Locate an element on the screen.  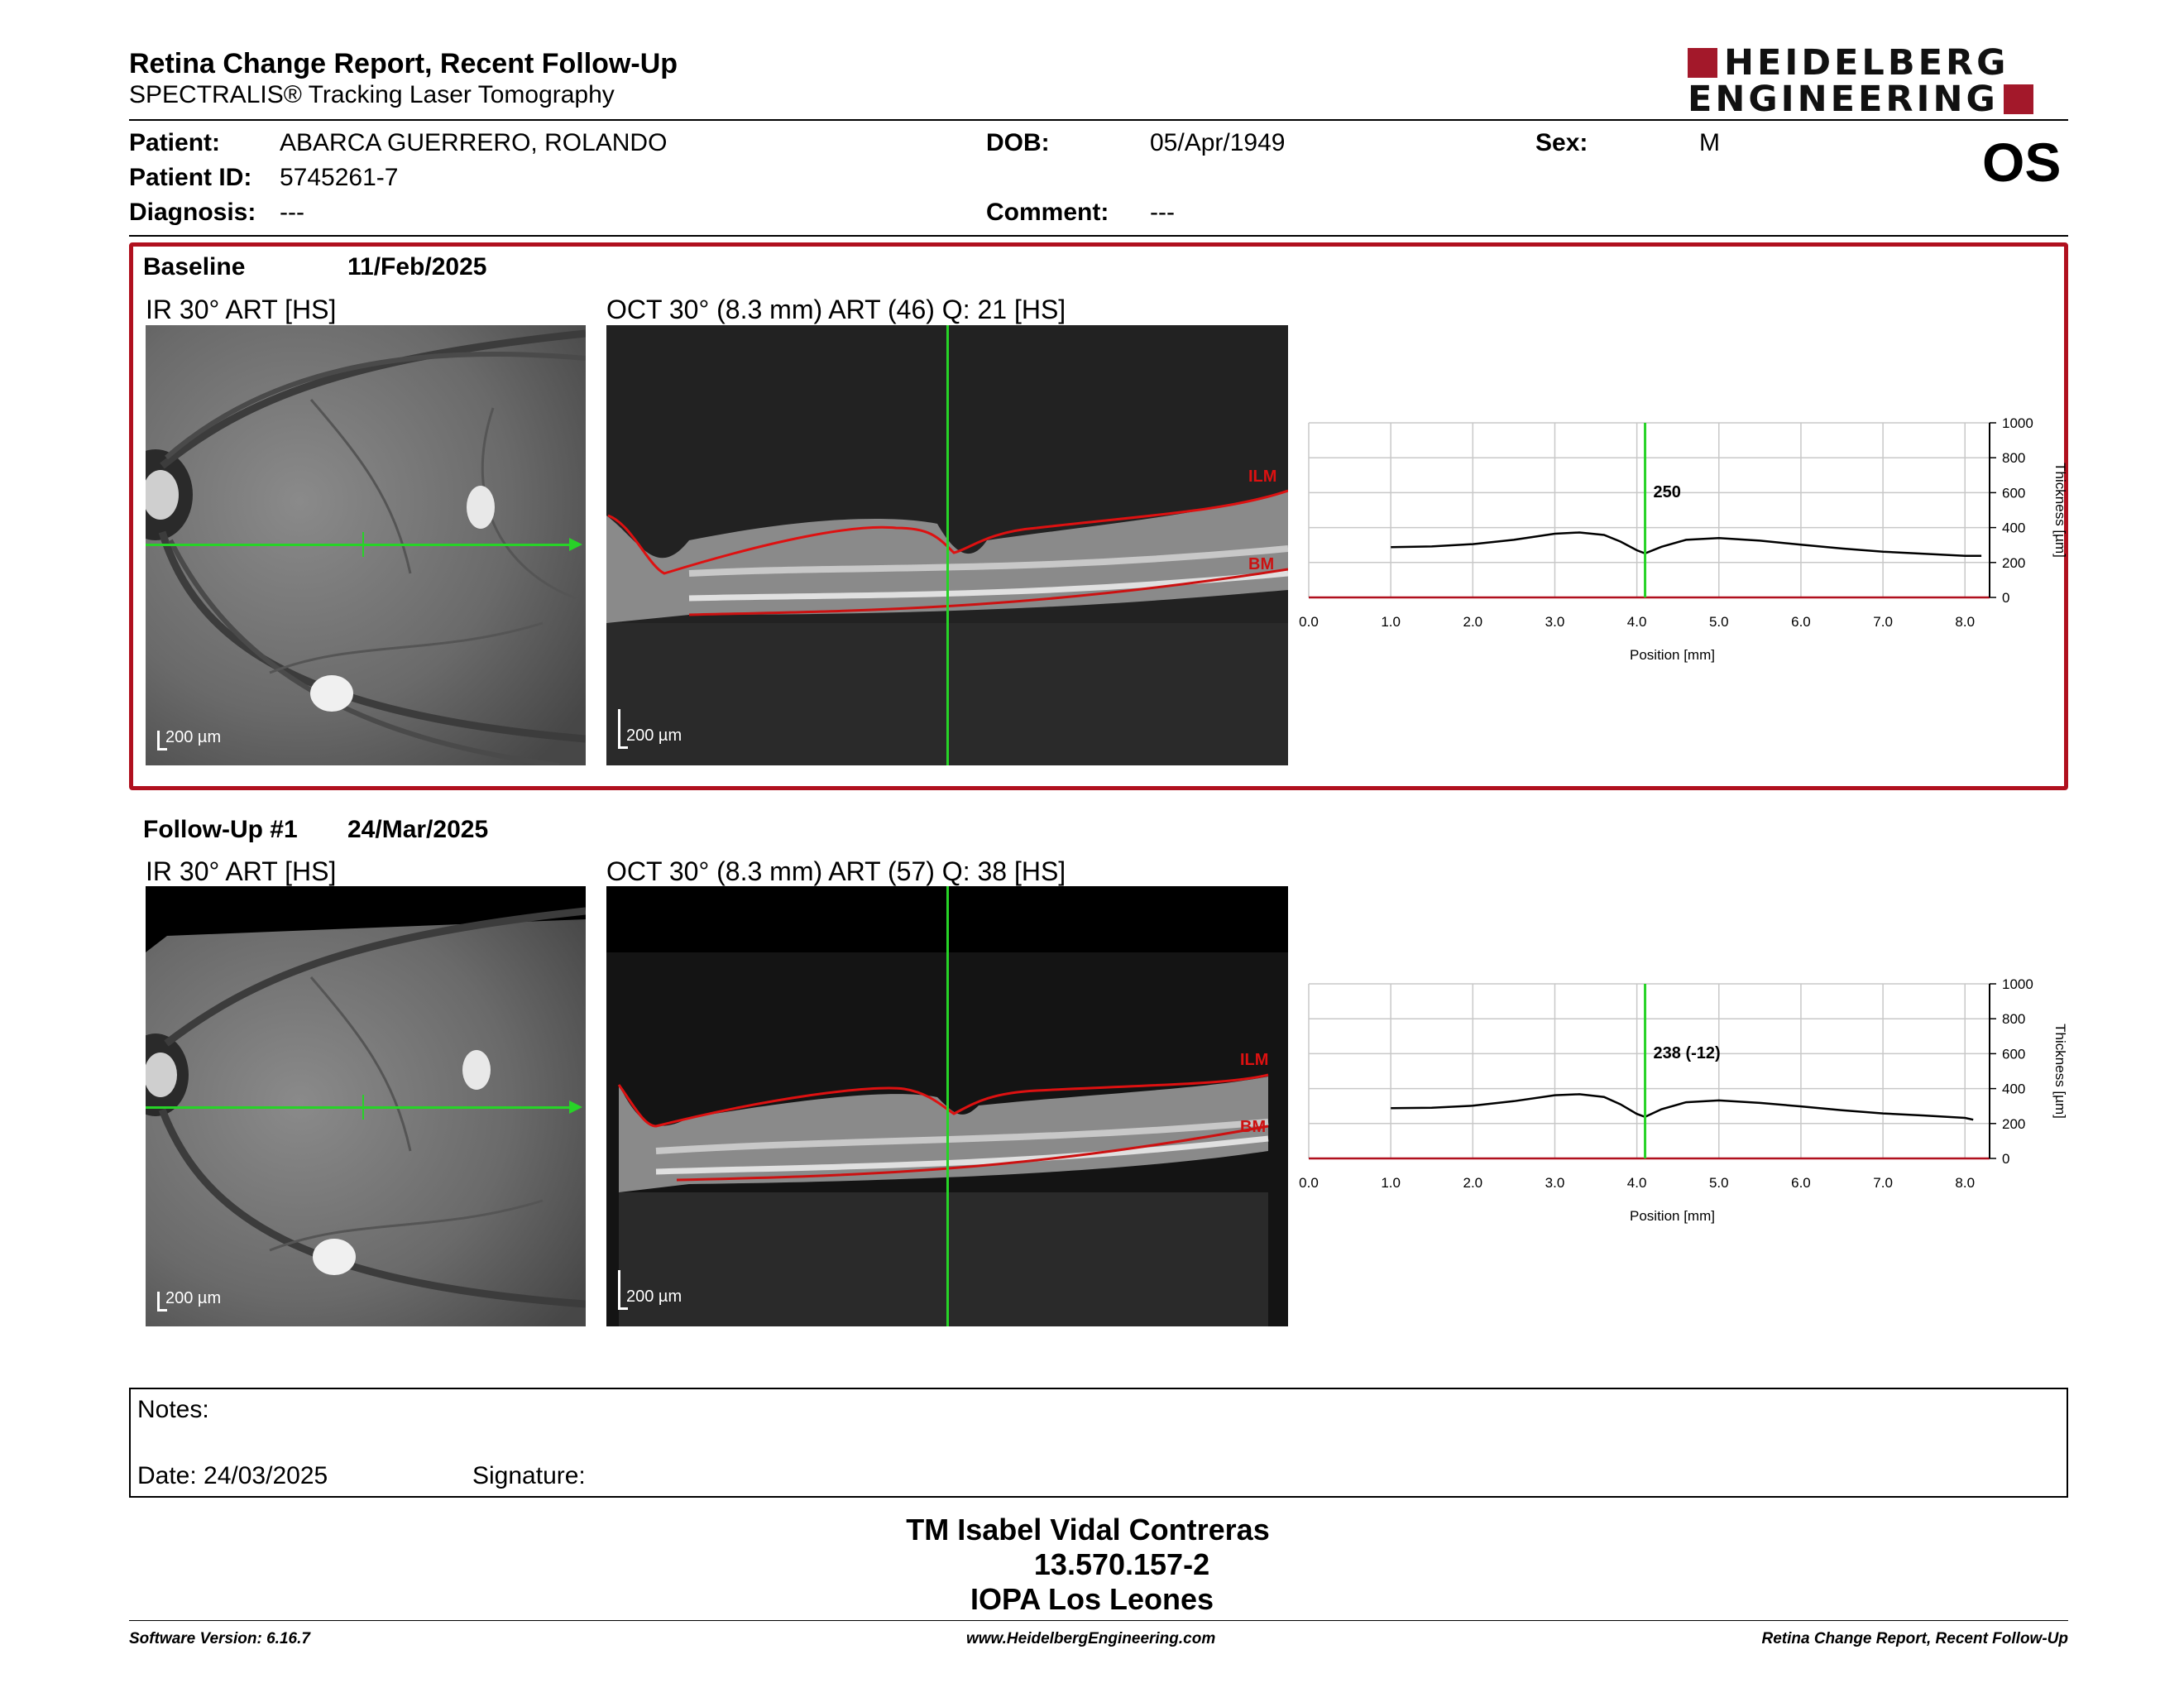
report-title: Retina Change Report, Recent Follow-Up is located at coordinates (403, 63).